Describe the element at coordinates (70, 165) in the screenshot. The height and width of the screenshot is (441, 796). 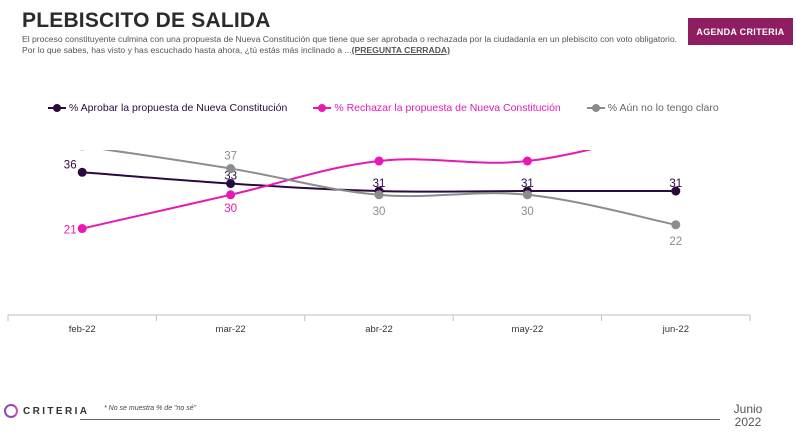
I see `data-label-0-0: 36` at that location.